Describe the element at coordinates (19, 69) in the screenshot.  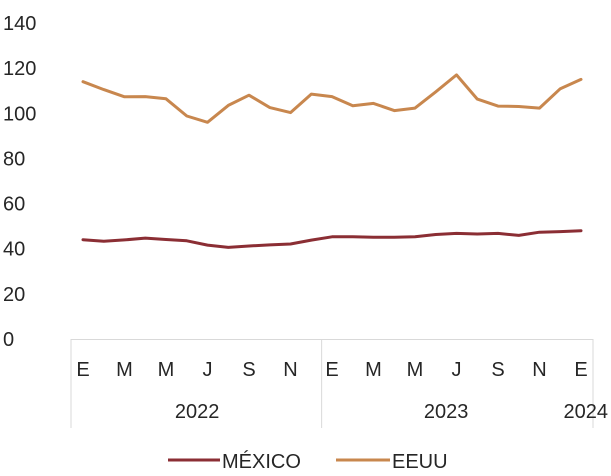
I see `y-tick-label: 120` at that location.